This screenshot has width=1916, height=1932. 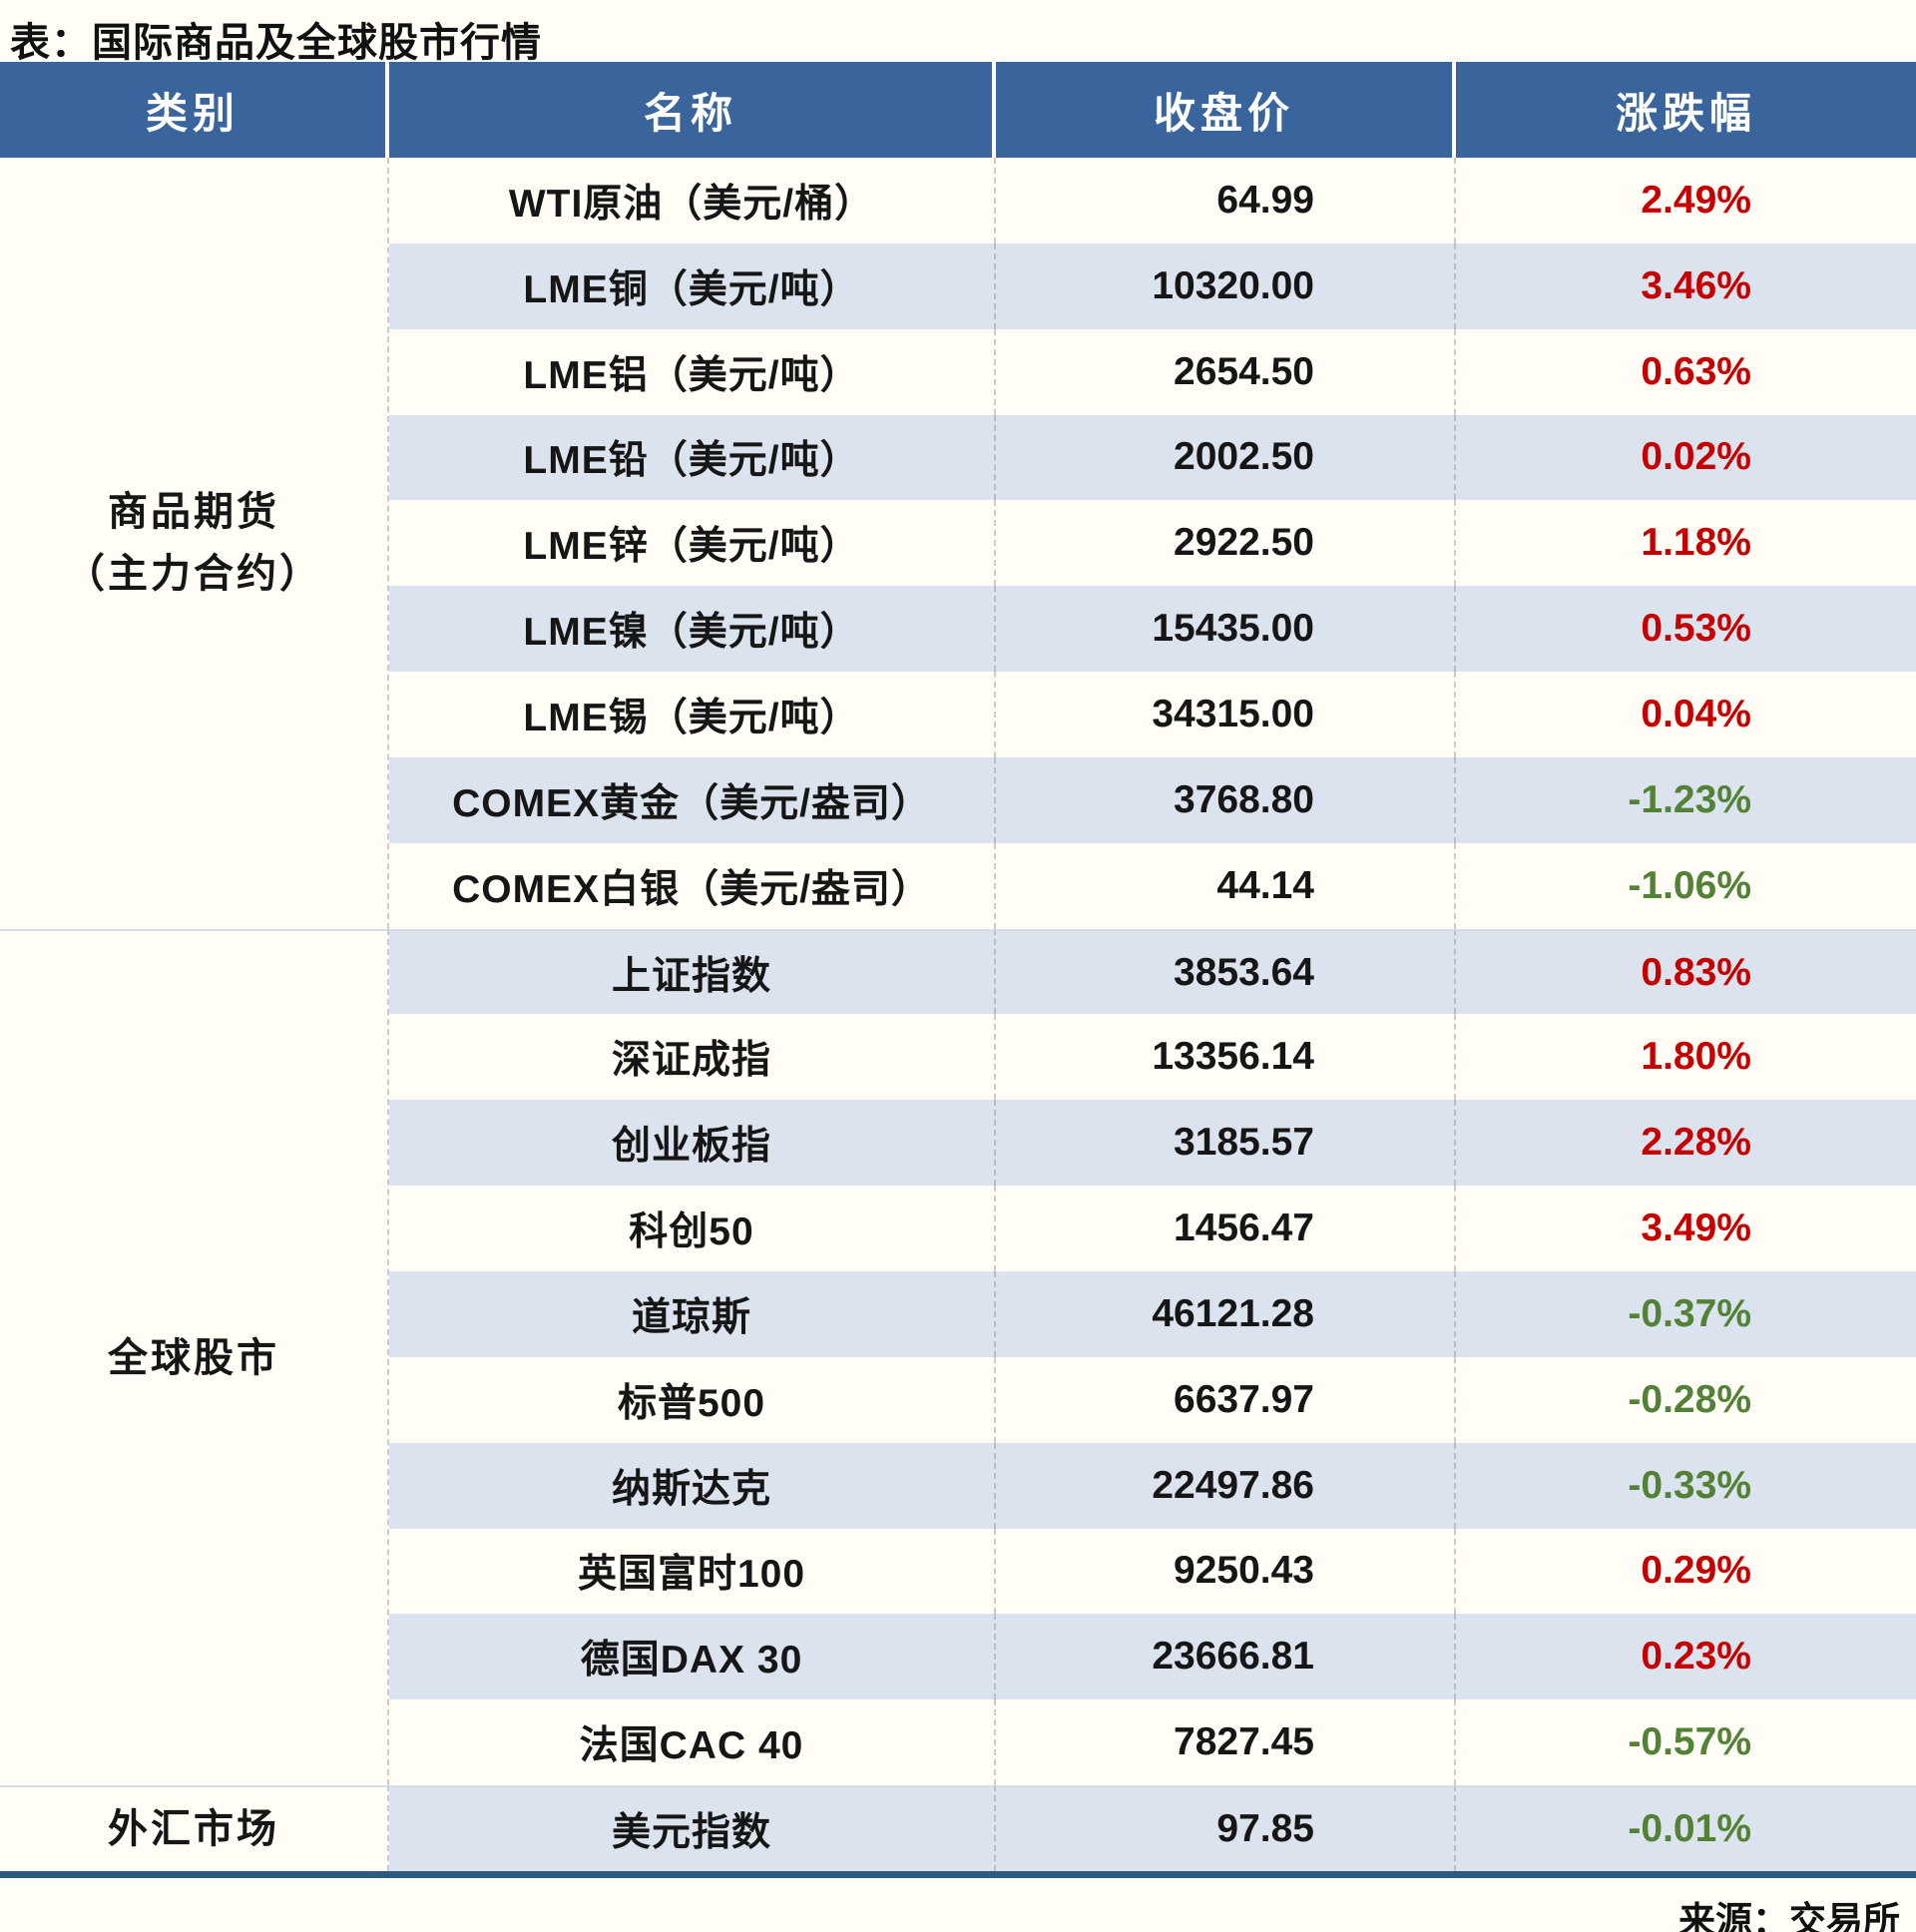 What do you see at coordinates (692, 1742) in the screenshot?
I see `row-name-cell: 法国CAC 40` at bounding box center [692, 1742].